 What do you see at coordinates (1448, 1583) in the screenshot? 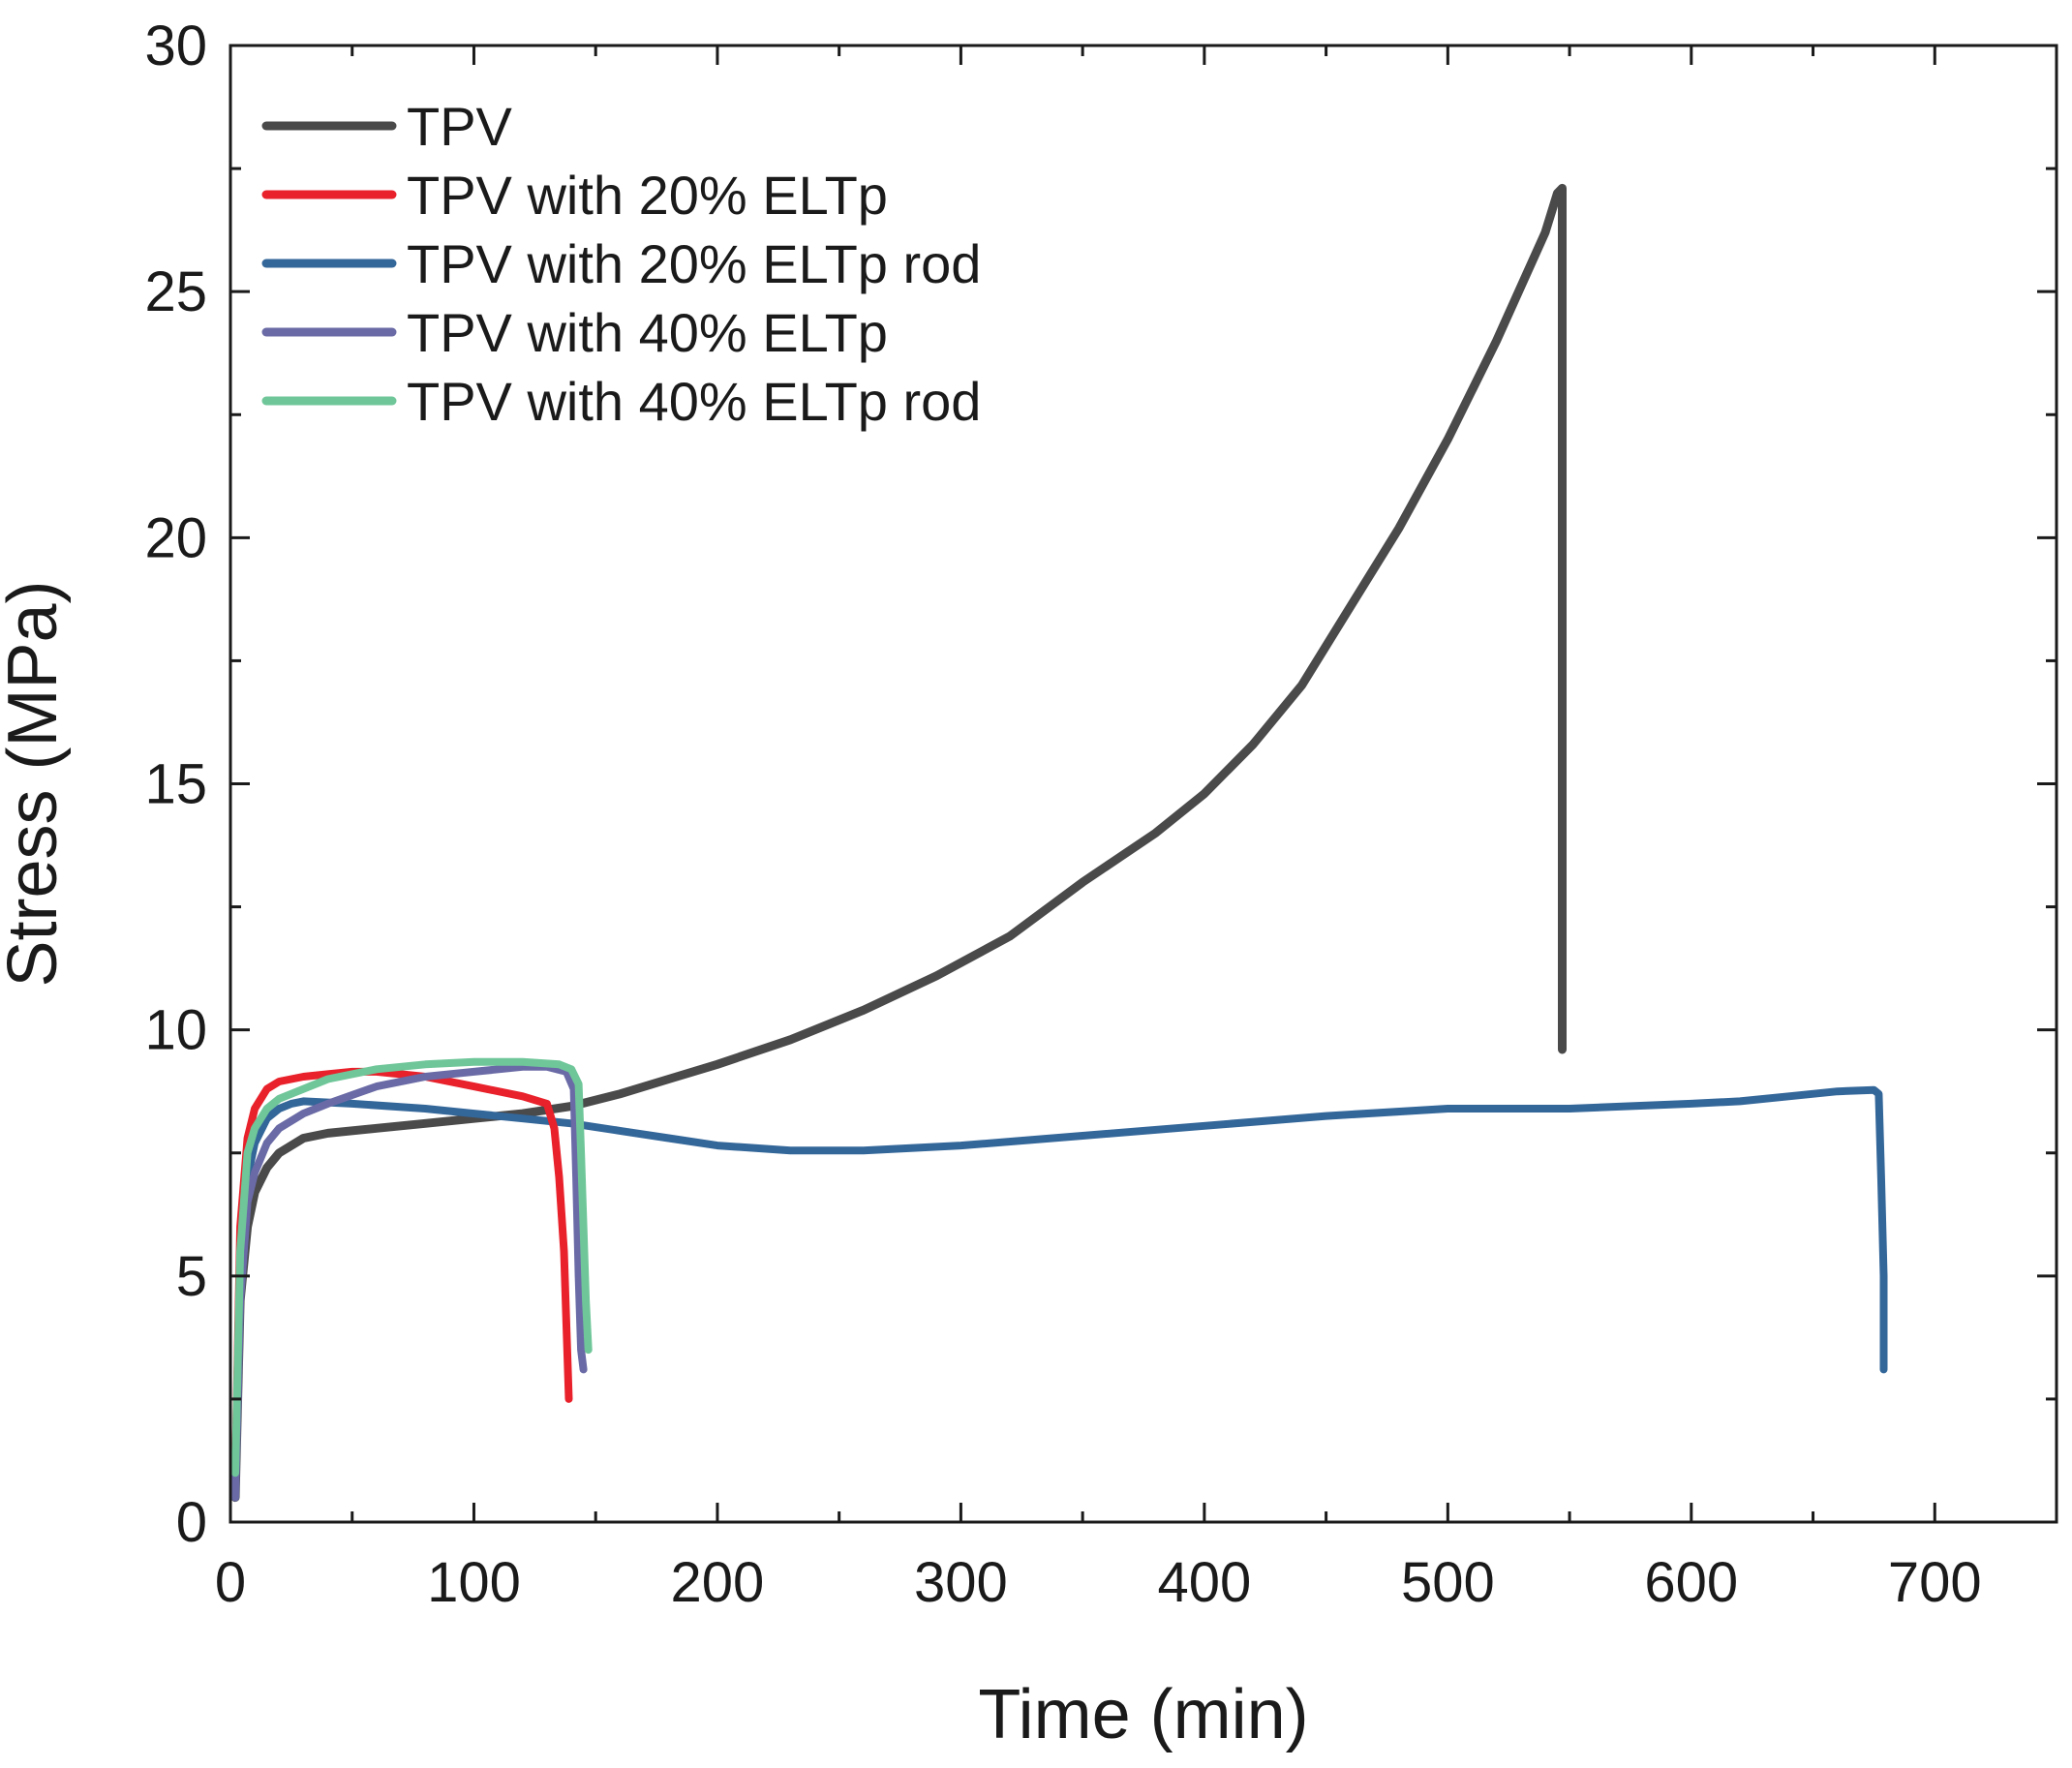
I see `x-tick-label: 500` at bounding box center [1448, 1583].